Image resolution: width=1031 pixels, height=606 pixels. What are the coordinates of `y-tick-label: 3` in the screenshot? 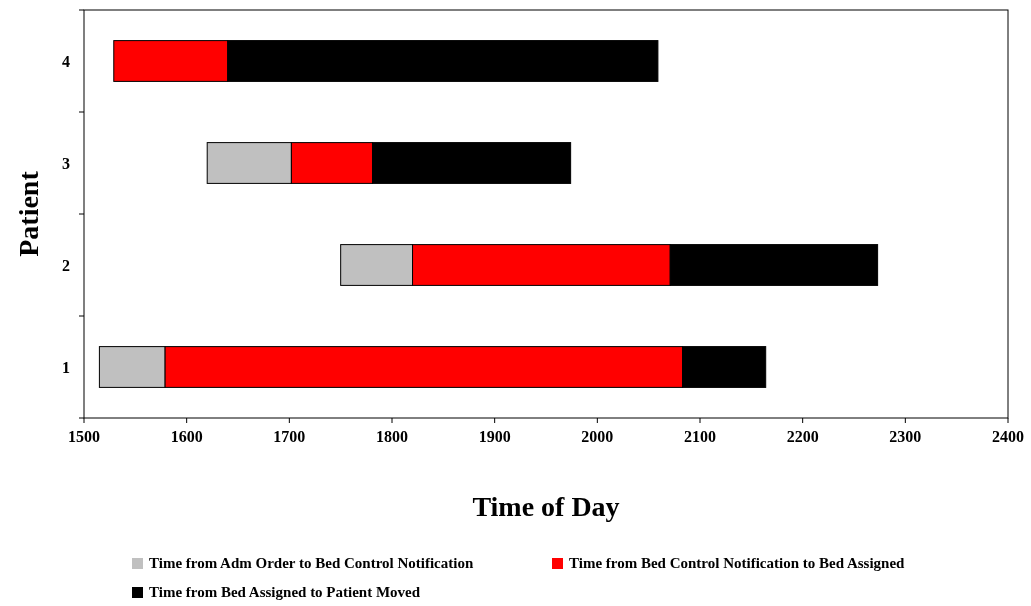 It's located at (66, 163).